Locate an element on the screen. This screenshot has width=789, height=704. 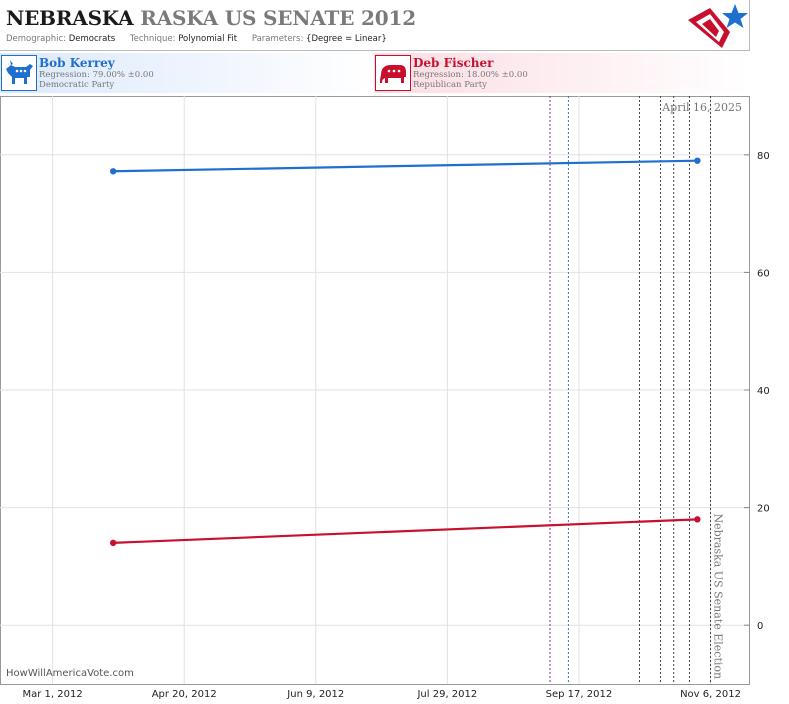
parameters-value: {Degree = Linear} is located at coordinates (346, 39).